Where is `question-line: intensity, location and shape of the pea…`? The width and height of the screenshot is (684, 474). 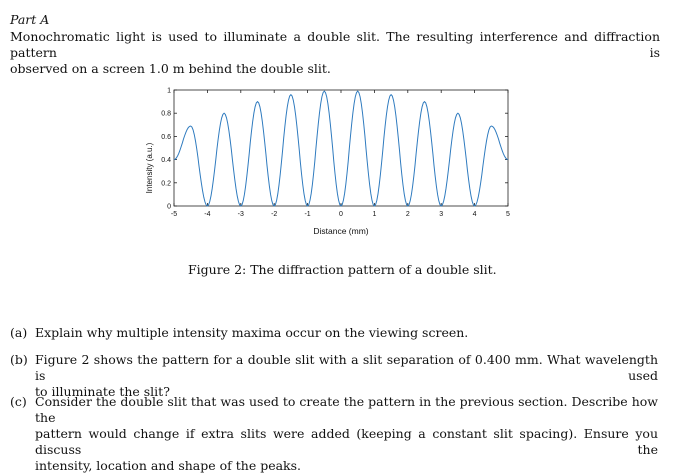 question-line: intensity, location and shape of the pea… is located at coordinates (168, 465).